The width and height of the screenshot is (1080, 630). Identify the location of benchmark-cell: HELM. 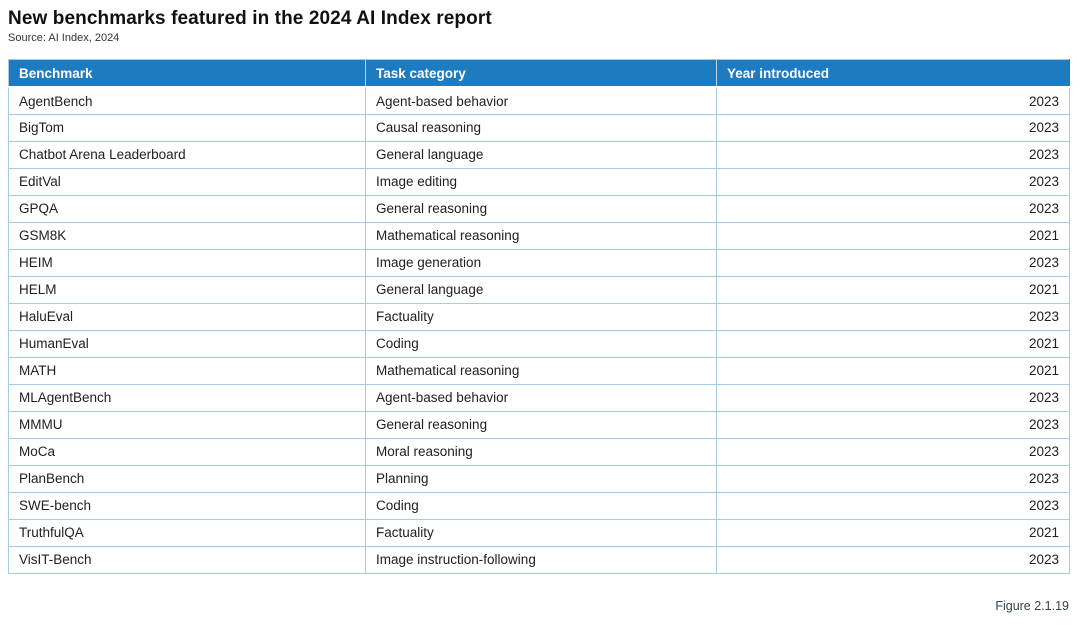
(187, 289).